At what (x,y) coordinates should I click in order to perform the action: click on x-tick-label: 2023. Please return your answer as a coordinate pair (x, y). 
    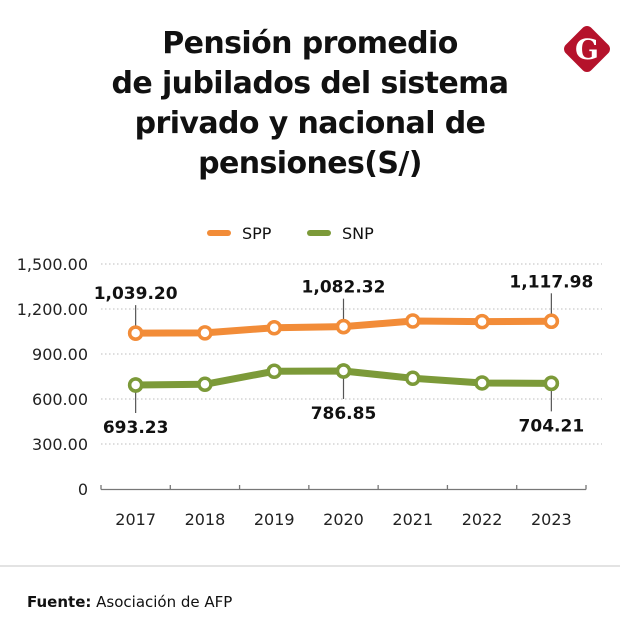
    Looking at the image, I should click on (551, 519).